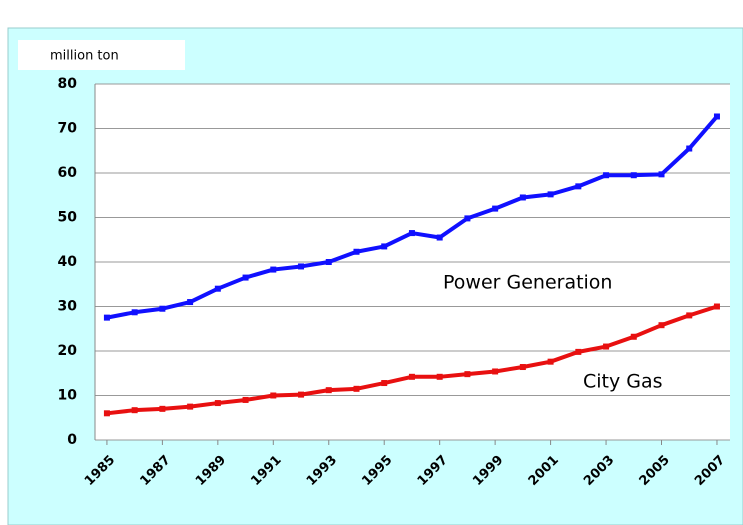 The image size is (743, 525). What do you see at coordinates (68, 262) in the screenshot?
I see `y-tick-label: 40` at bounding box center [68, 262].